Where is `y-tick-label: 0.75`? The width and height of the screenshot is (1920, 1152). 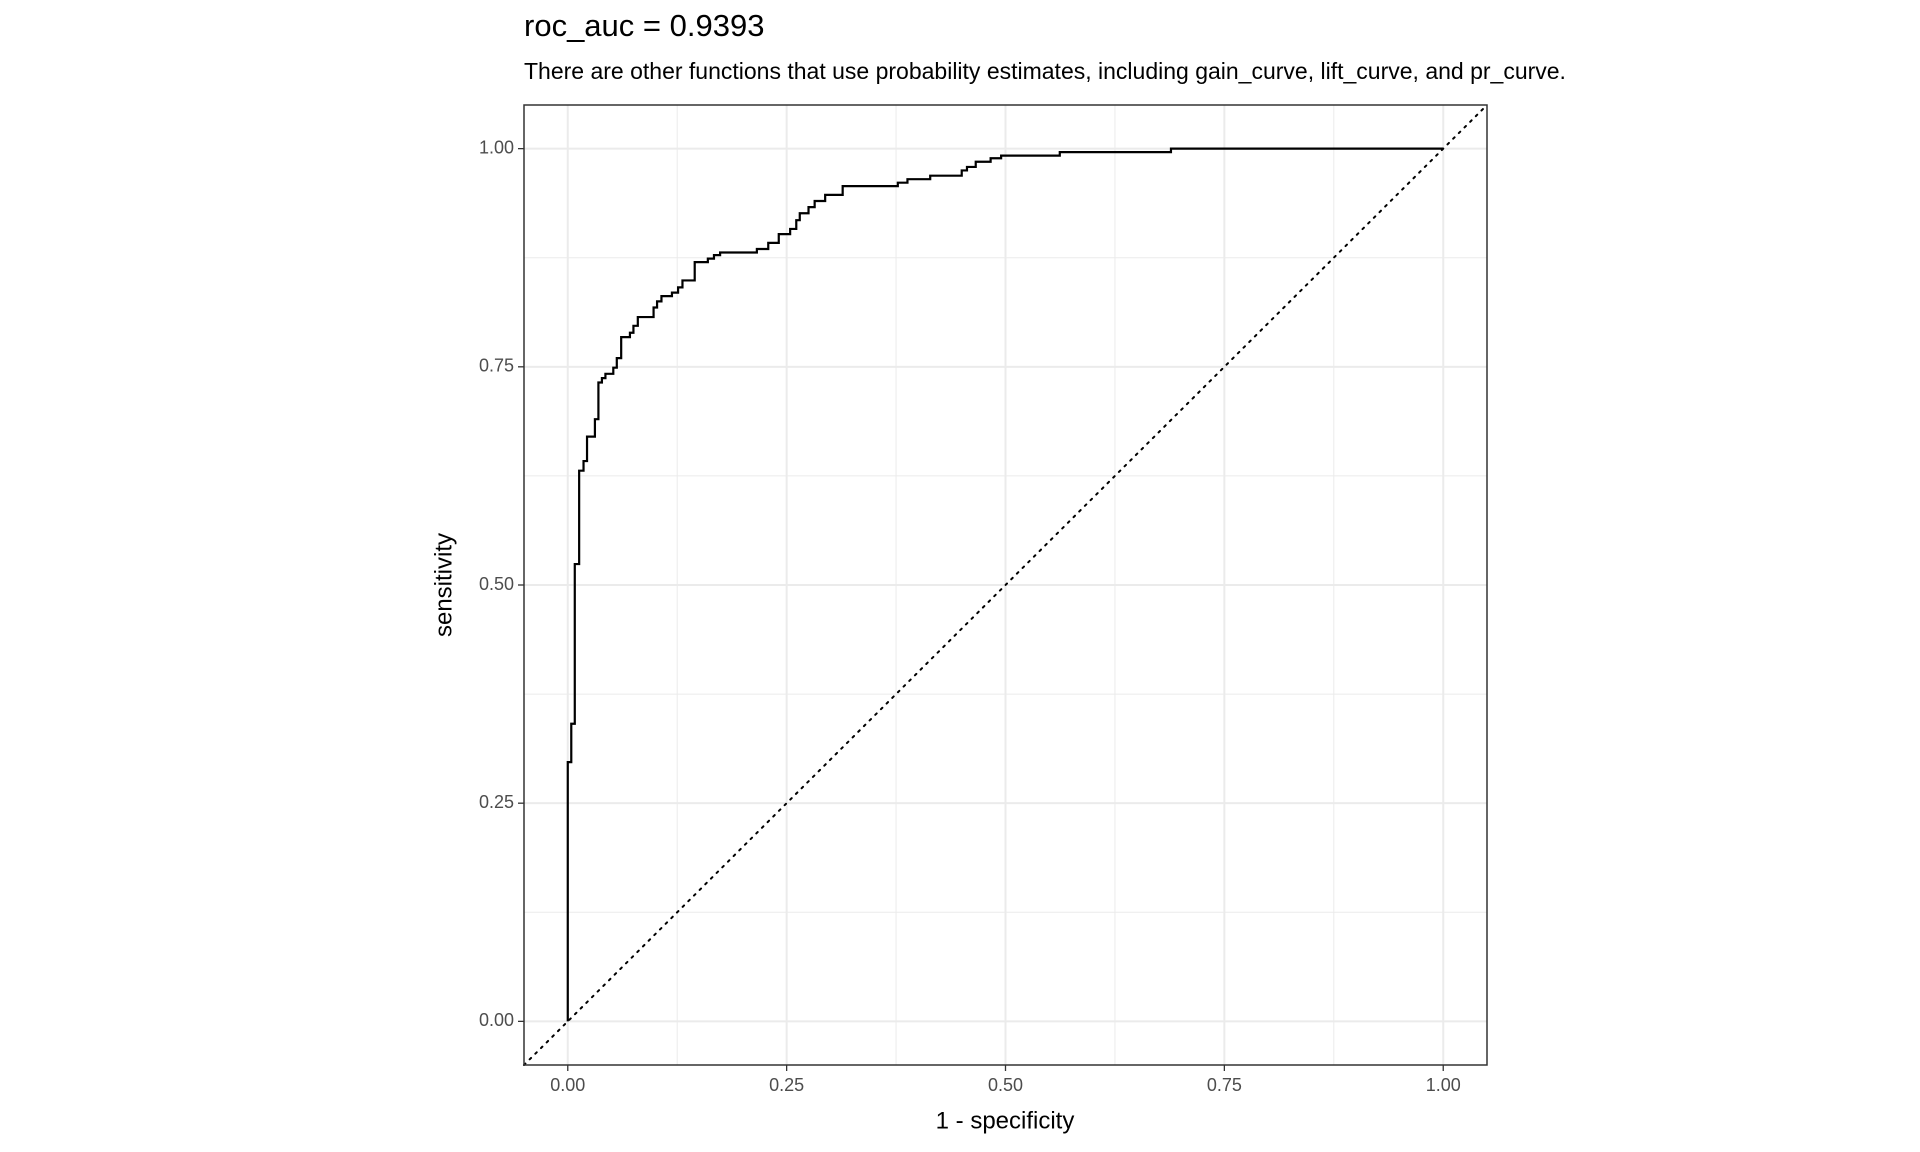 y-tick-label: 0.75 is located at coordinates (496, 366).